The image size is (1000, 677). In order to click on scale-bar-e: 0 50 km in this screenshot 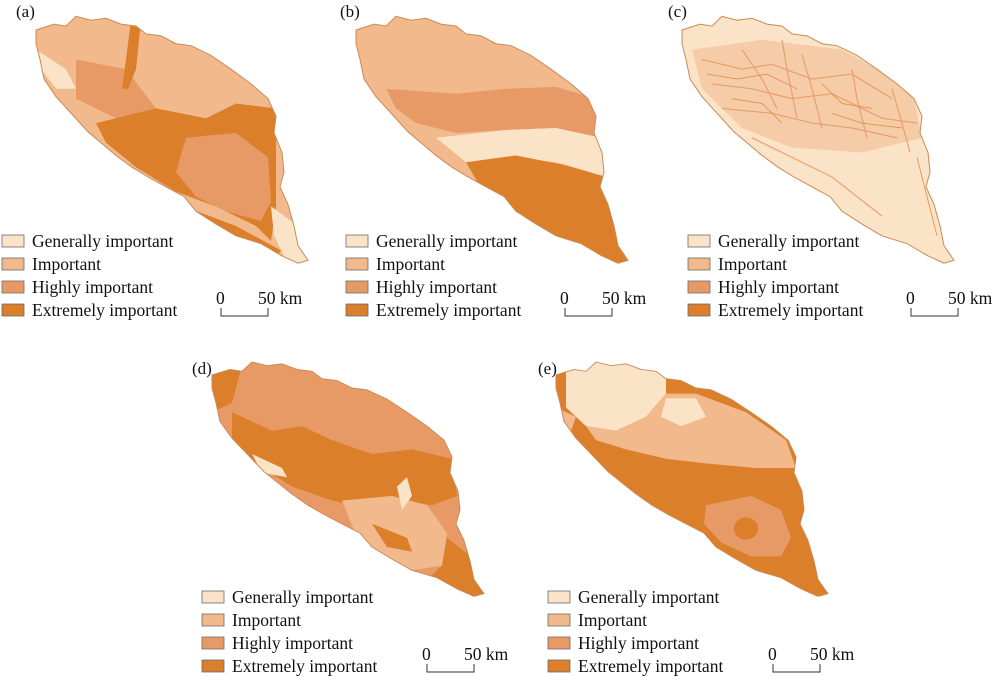, I will do `click(811, 658)`.